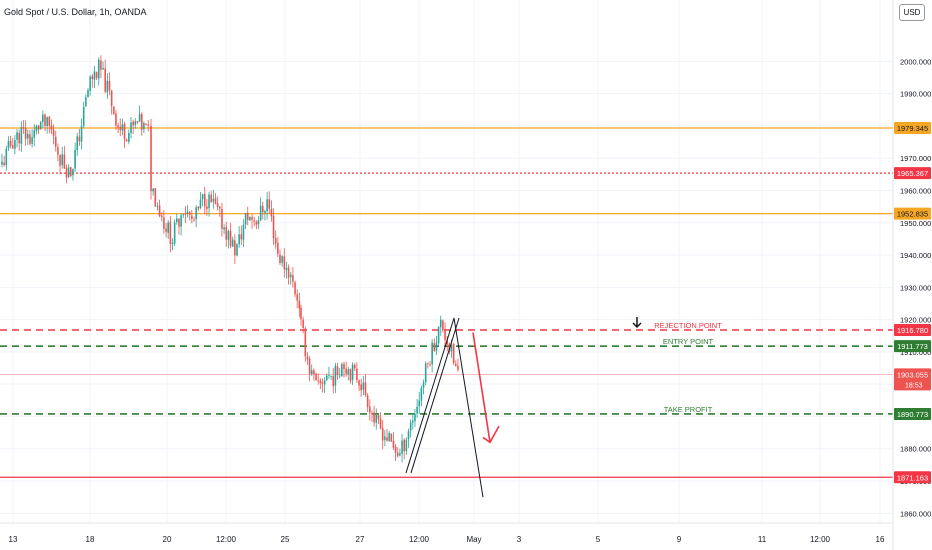  I want to click on currency-badge: USD, so click(912, 12).